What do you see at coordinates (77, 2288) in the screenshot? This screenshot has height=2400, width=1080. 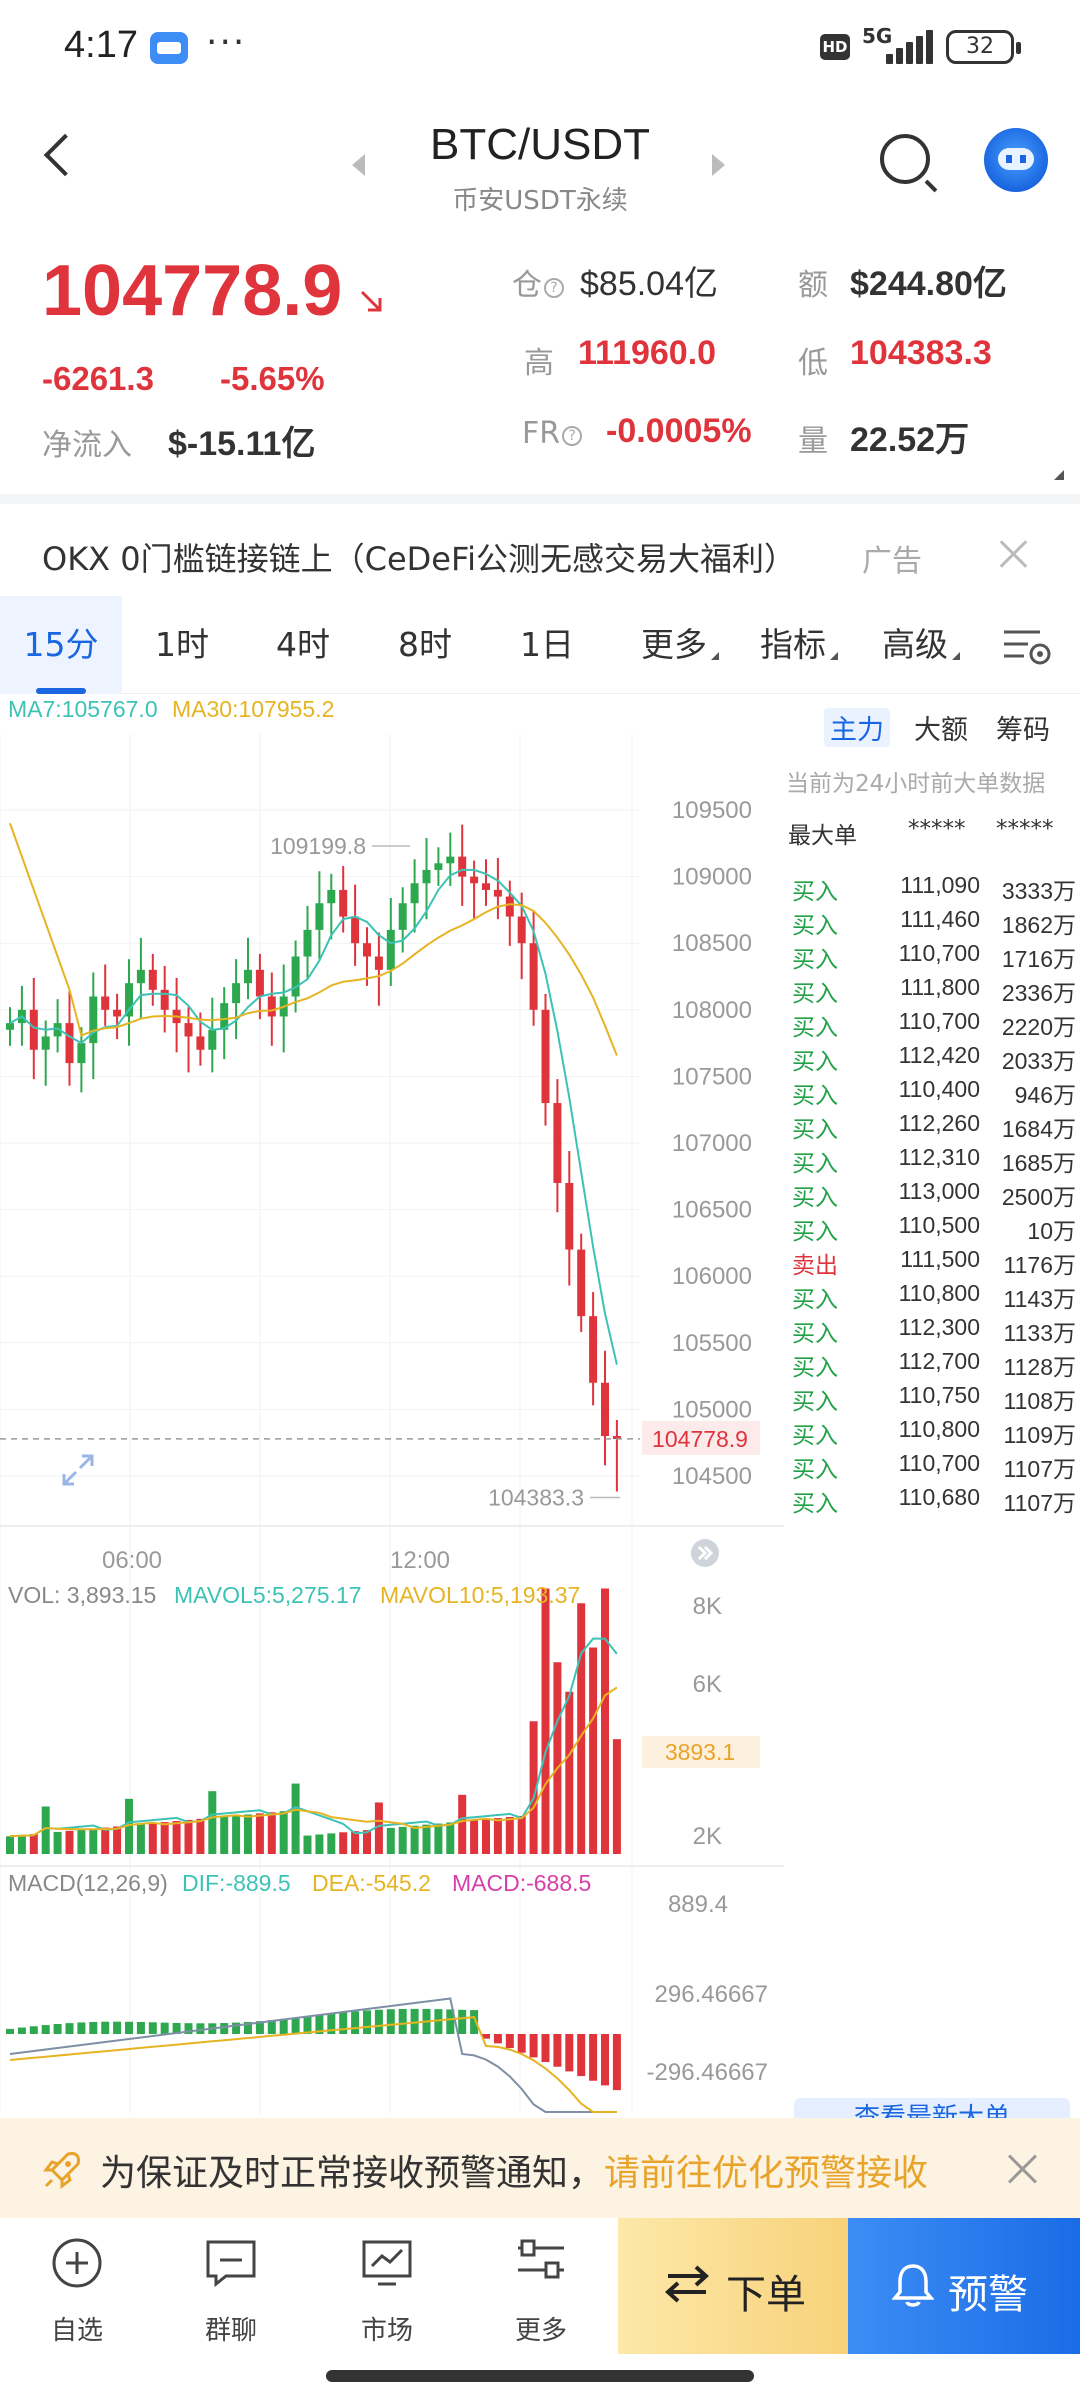 I see `nav-watchlist: 自选` at bounding box center [77, 2288].